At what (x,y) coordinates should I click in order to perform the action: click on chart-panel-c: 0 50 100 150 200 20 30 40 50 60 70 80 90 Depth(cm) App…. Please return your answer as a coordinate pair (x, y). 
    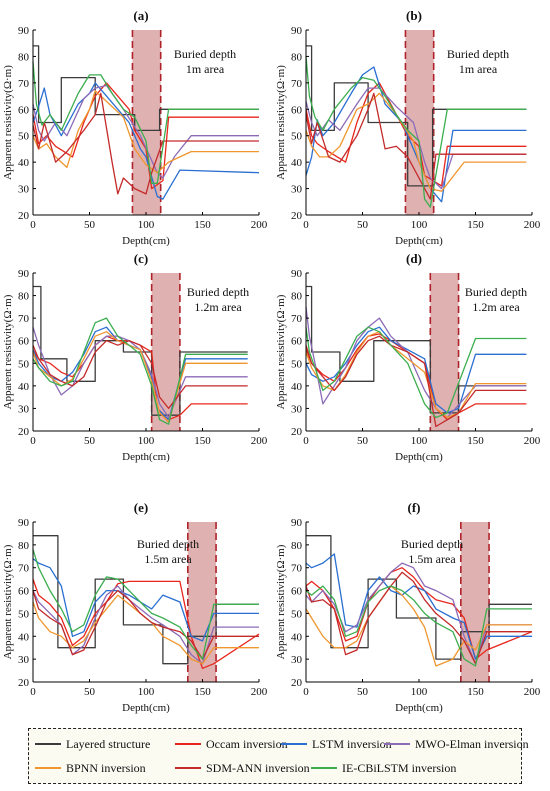
    Looking at the image, I should click on (135, 357).